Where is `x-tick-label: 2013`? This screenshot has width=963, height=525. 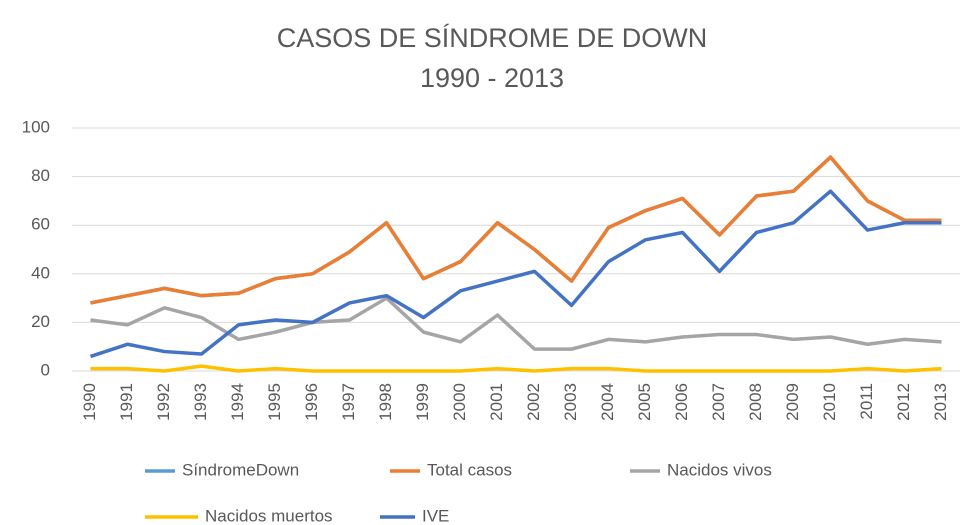 x-tick-label: 2013 is located at coordinates (940, 402).